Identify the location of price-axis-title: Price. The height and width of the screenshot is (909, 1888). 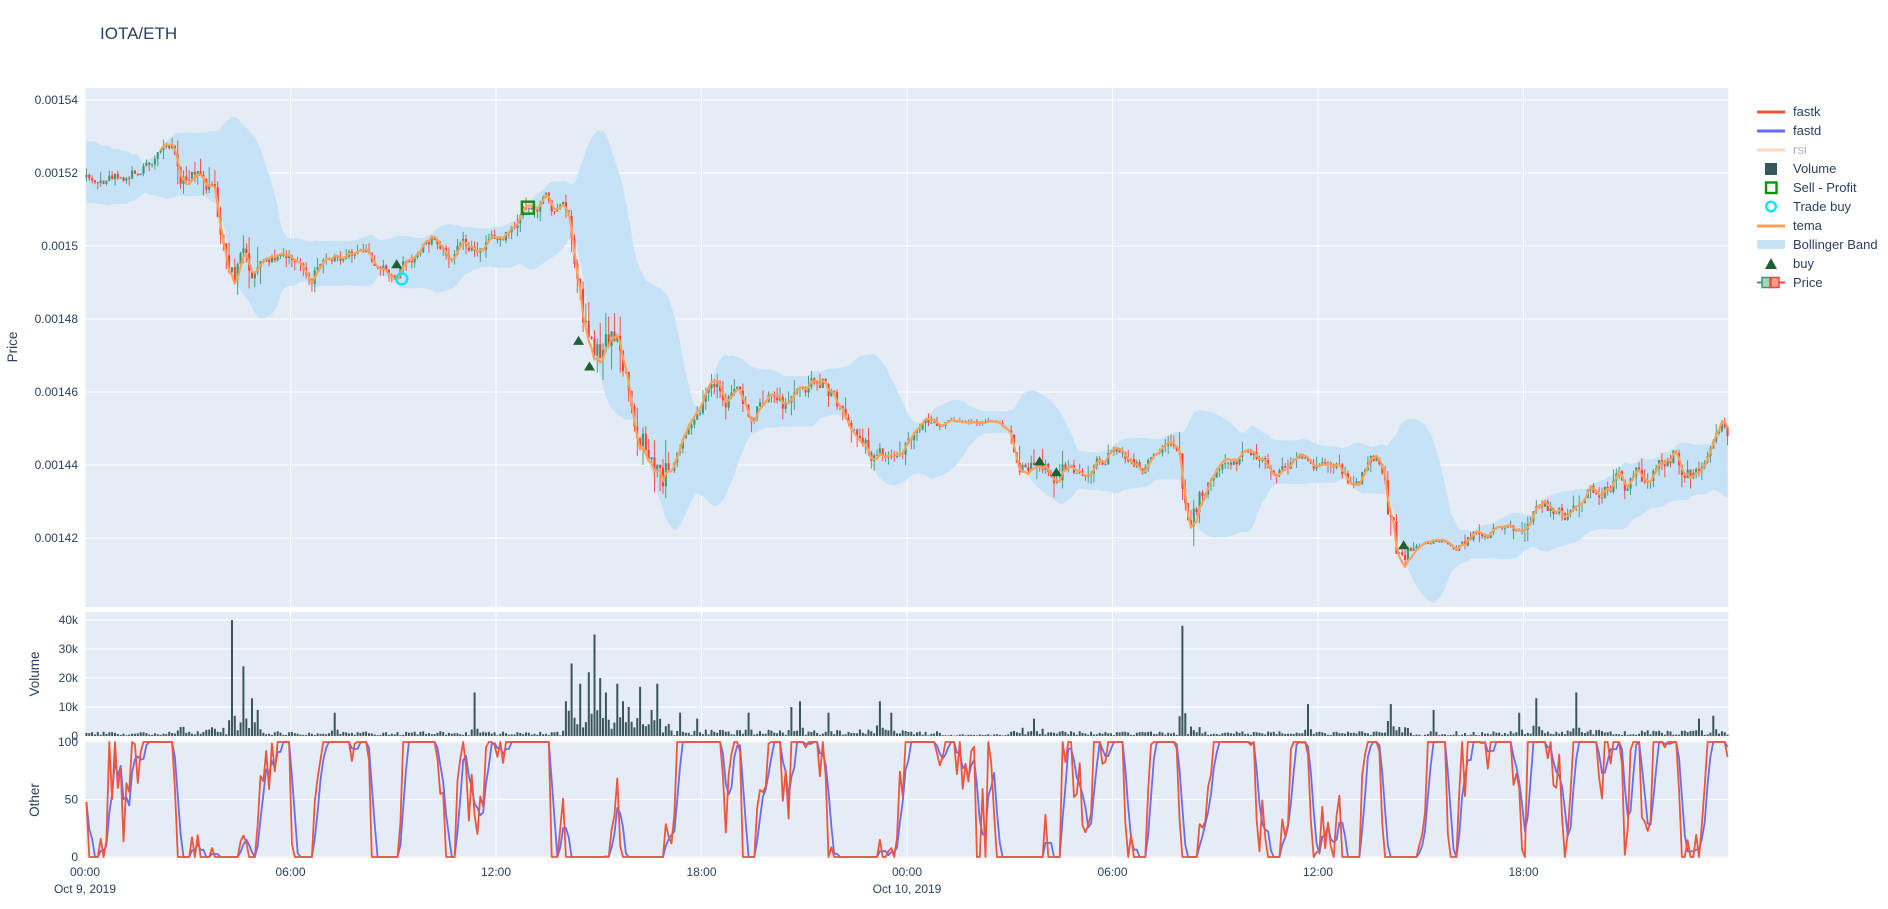
(12, 347).